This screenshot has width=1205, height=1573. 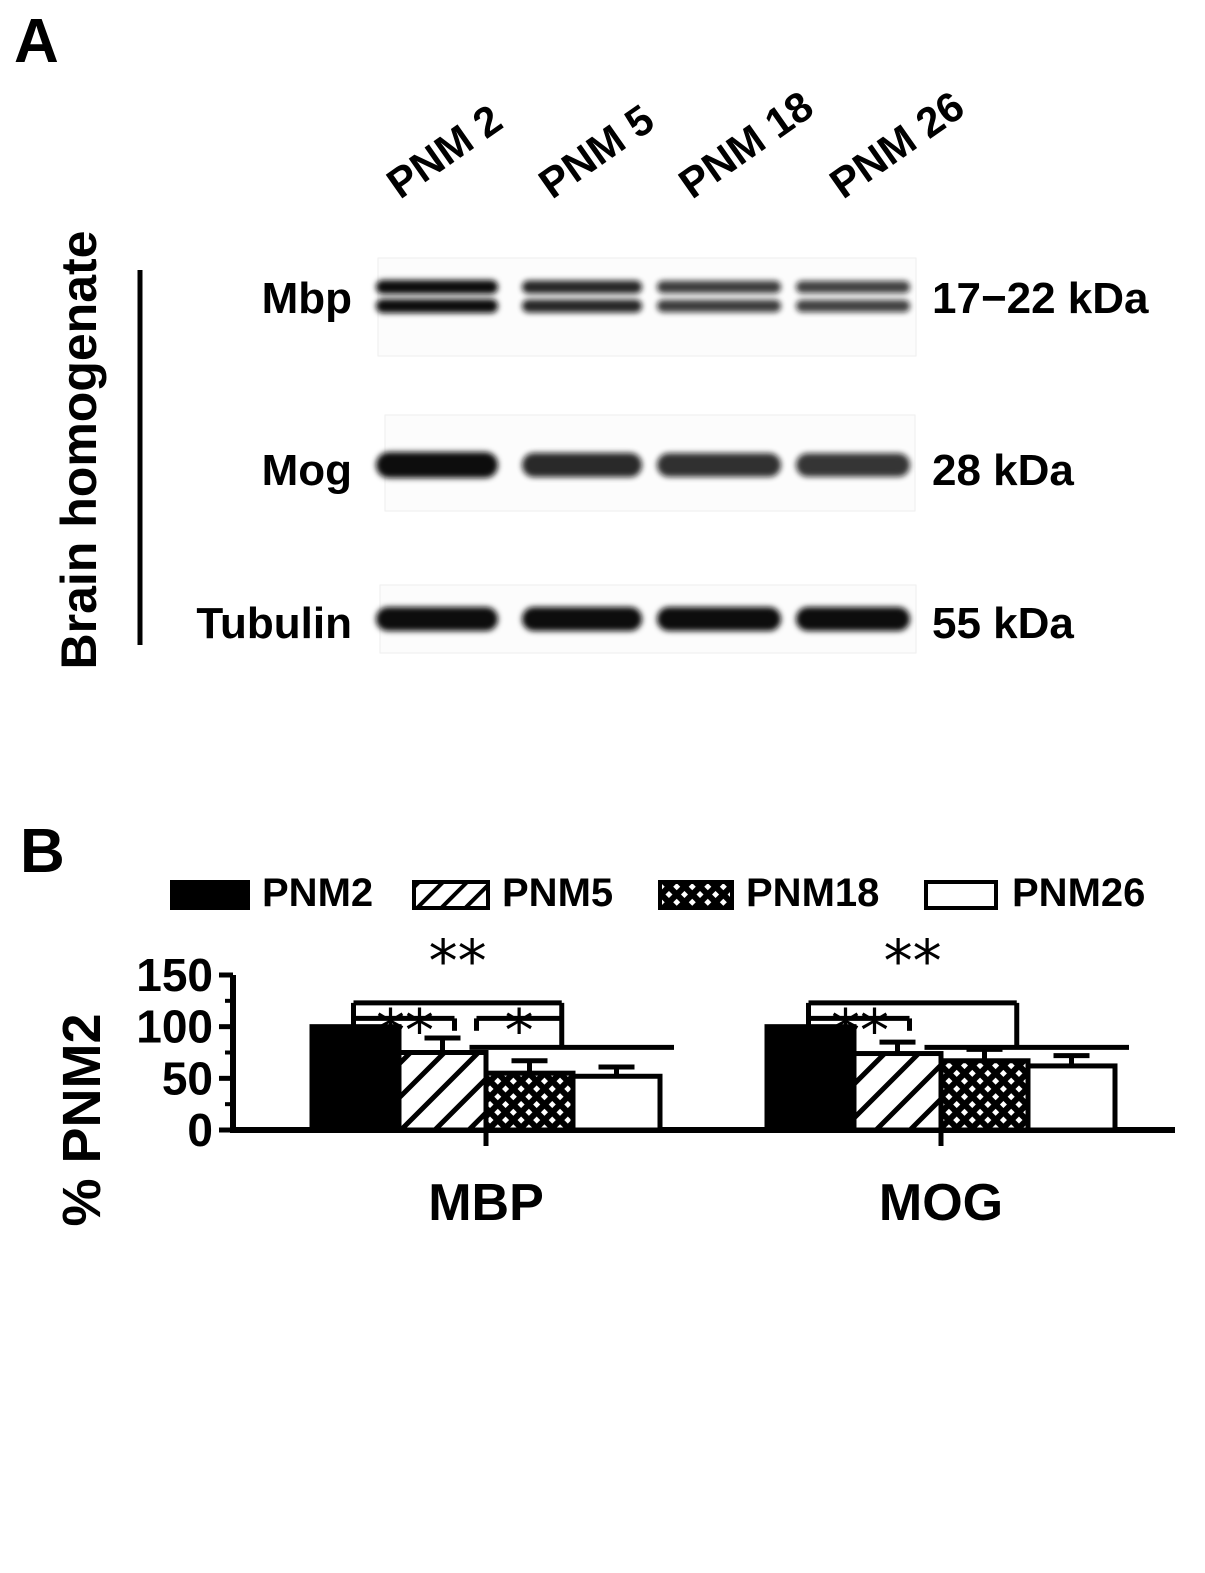 What do you see at coordinates (740, 995) in the screenshot?
I see `significance-brackets: **** *****` at bounding box center [740, 995].